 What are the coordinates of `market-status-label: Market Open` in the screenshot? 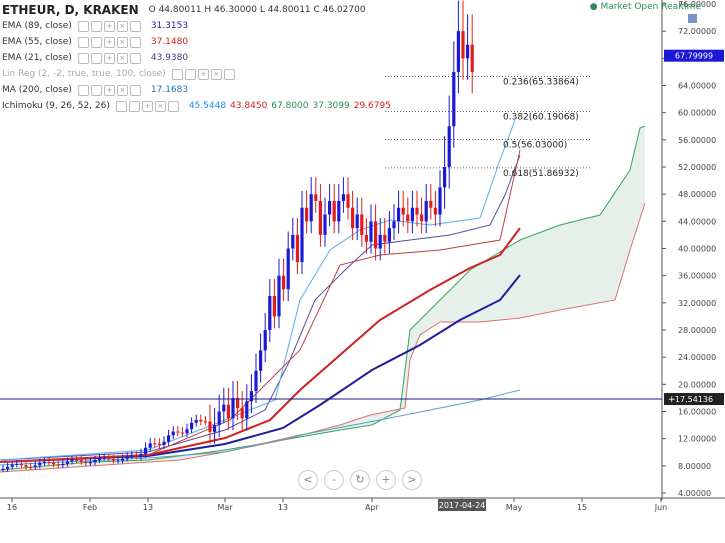 It's located at (629, 7).